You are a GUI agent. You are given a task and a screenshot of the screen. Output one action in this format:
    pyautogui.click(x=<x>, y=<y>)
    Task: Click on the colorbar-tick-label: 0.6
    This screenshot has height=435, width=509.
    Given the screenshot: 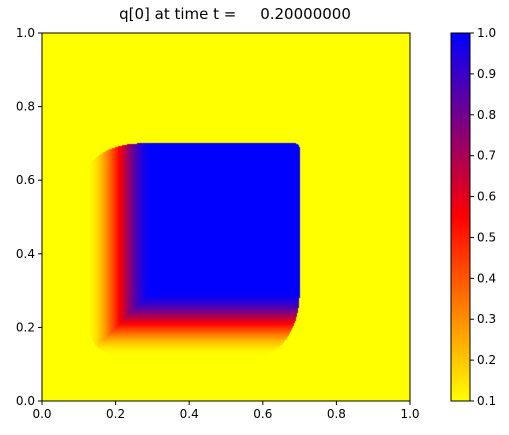 What is the action you would take?
    pyautogui.click(x=486, y=197)
    